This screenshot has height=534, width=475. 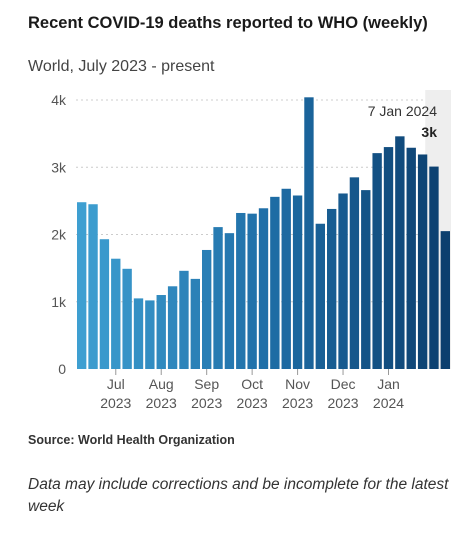 I want to click on x-tick-month: Aug, so click(x=161, y=384).